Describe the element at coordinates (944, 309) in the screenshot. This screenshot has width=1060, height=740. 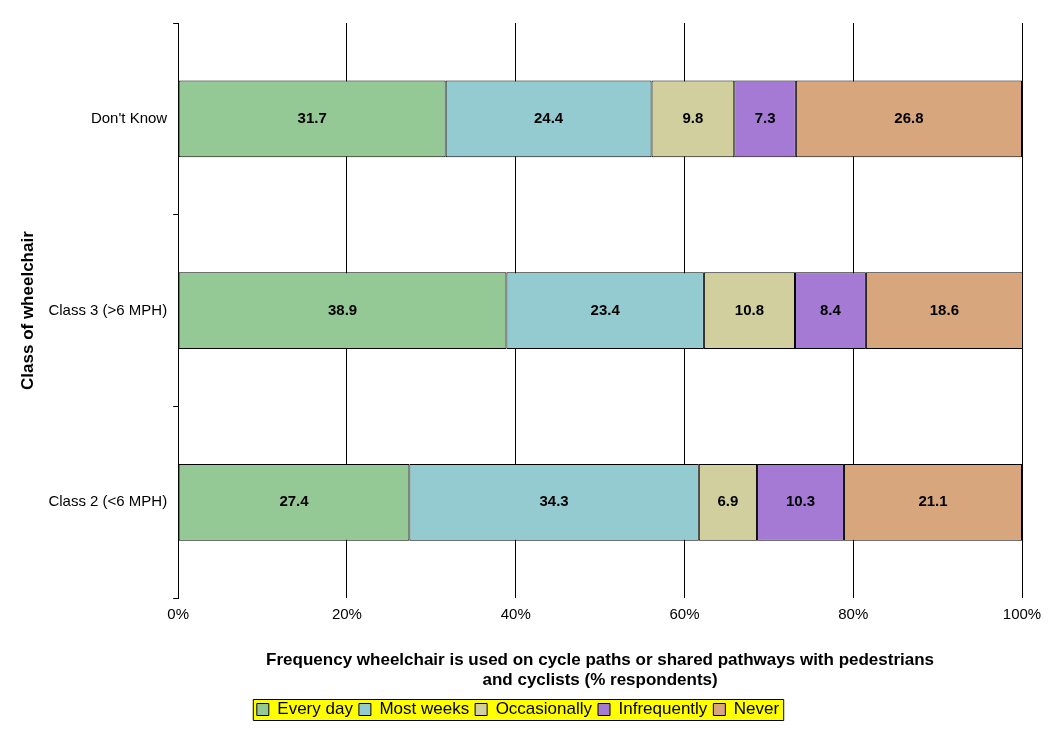
I see `data-label: 18.6` at that location.